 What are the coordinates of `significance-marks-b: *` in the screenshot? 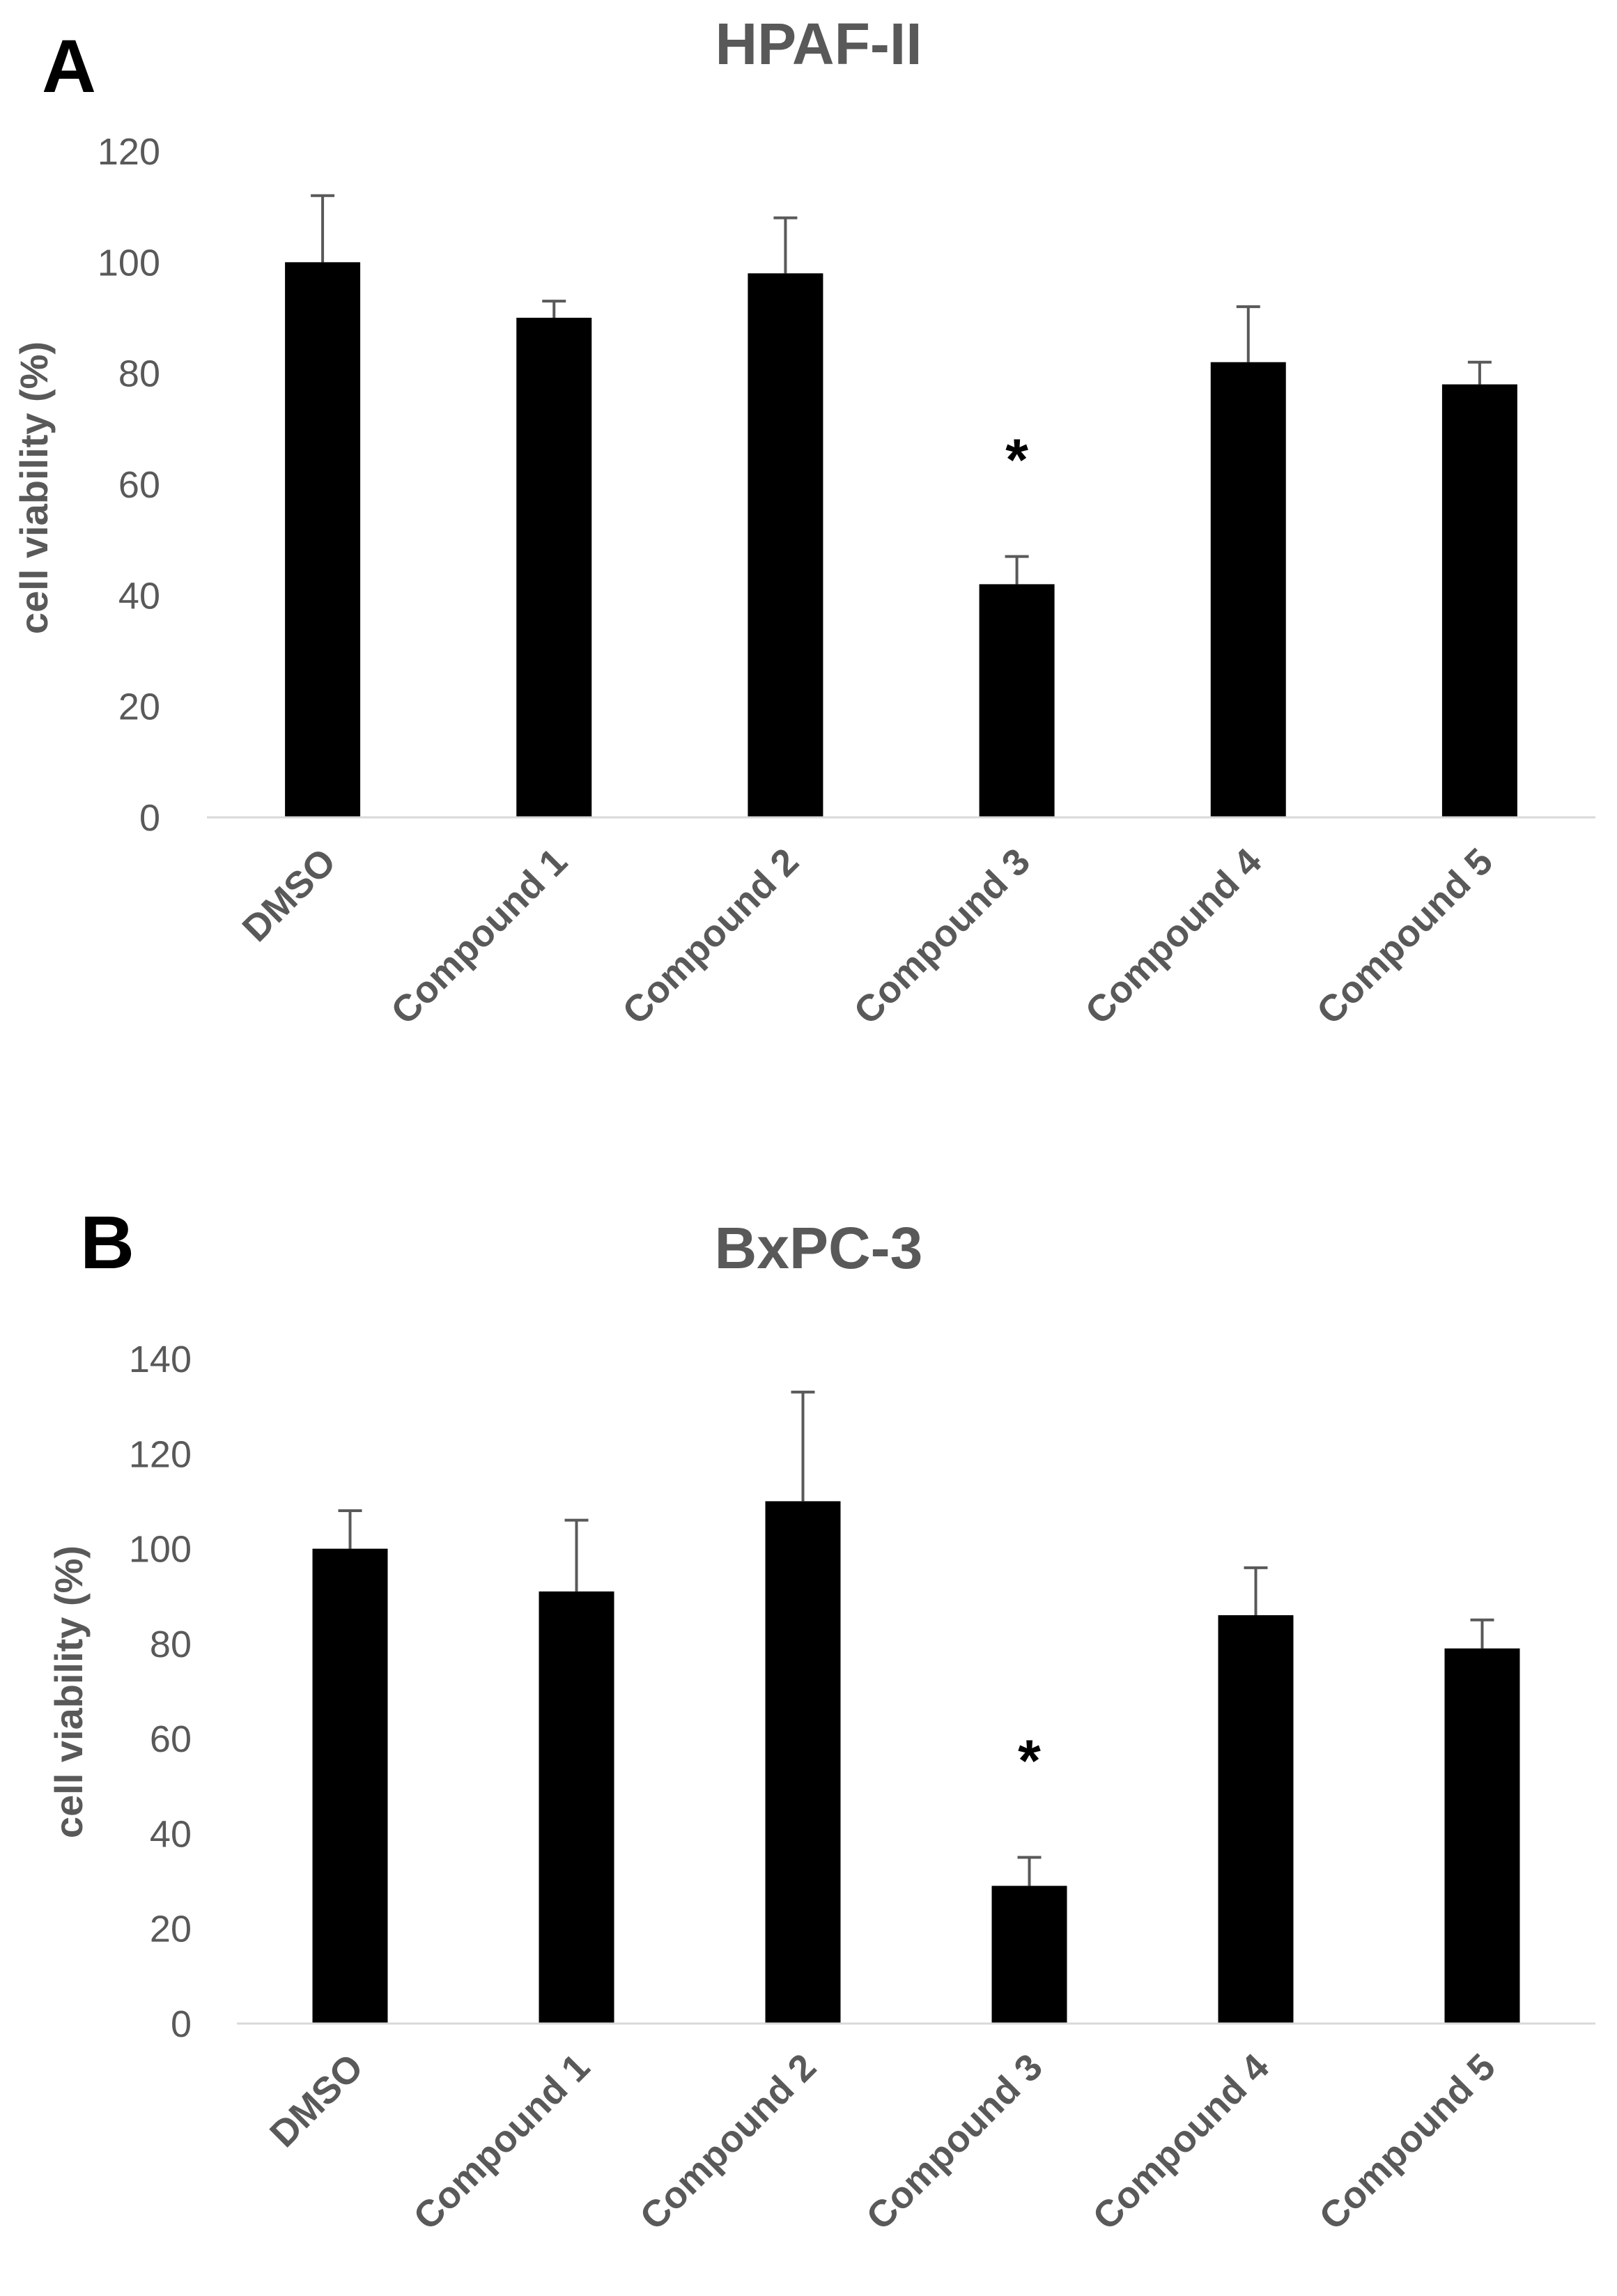 It's located at (1029, 1761).